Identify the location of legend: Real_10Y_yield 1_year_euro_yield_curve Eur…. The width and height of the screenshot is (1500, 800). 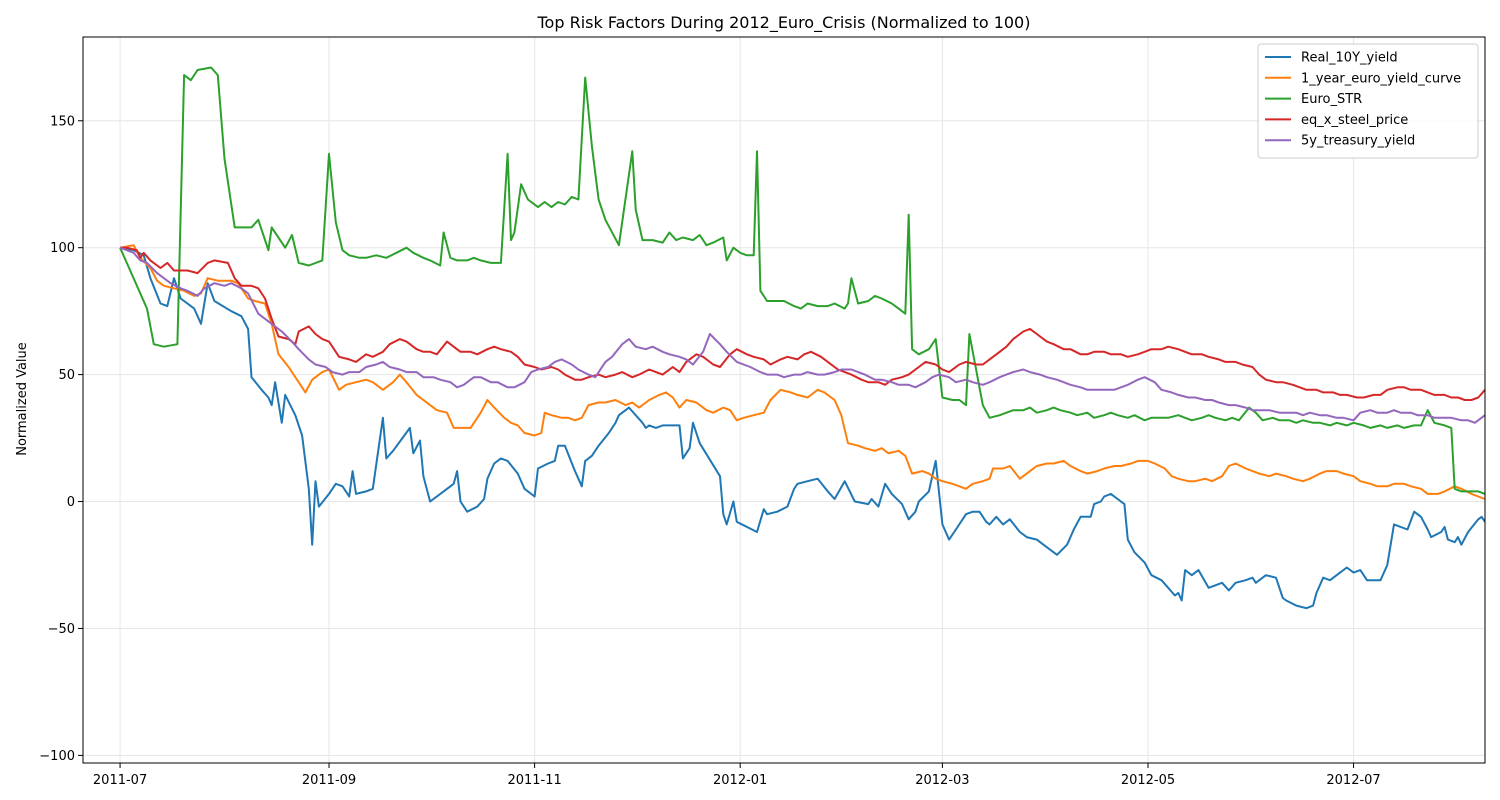
(1368, 101).